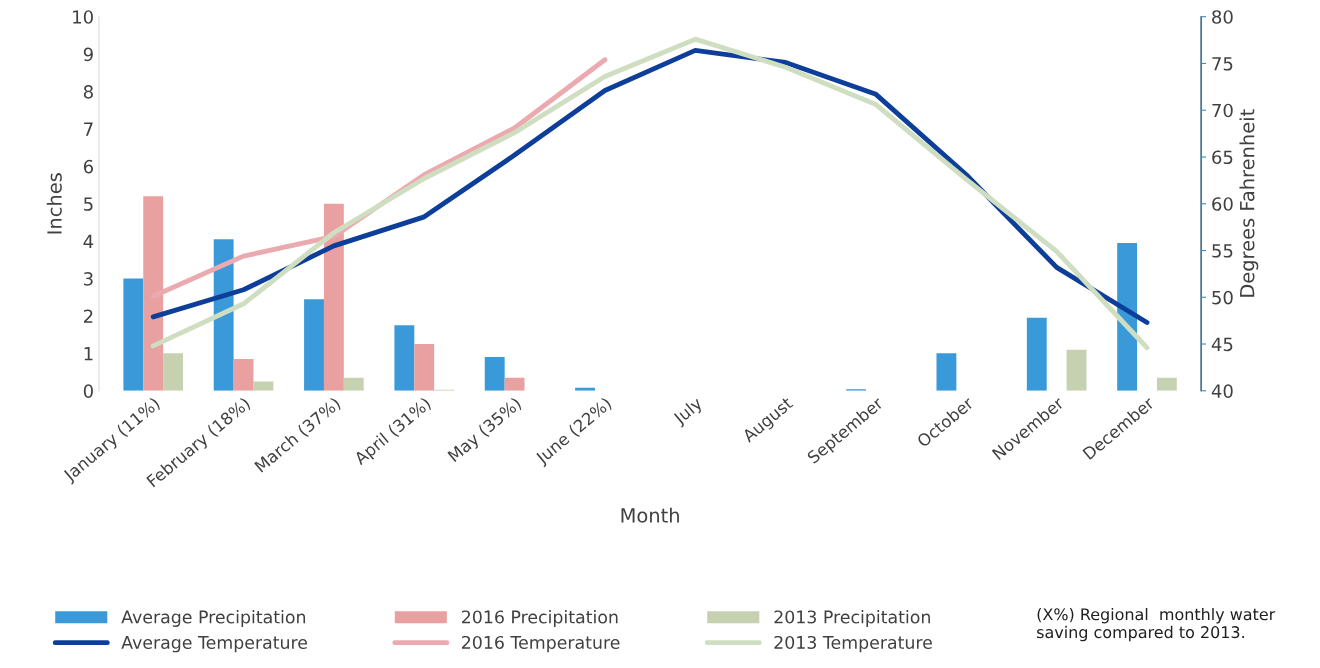 This screenshot has width=1320, height=668. I want to click on y-tick-label: 8, so click(88, 91).